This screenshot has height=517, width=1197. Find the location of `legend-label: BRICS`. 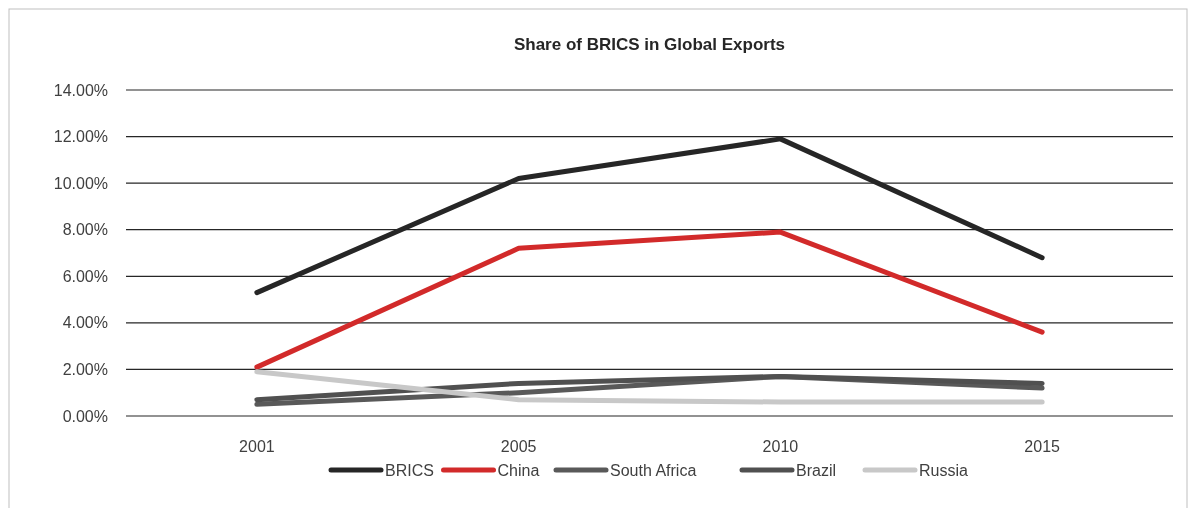

legend-label: BRICS is located at coordinates (409, 470).